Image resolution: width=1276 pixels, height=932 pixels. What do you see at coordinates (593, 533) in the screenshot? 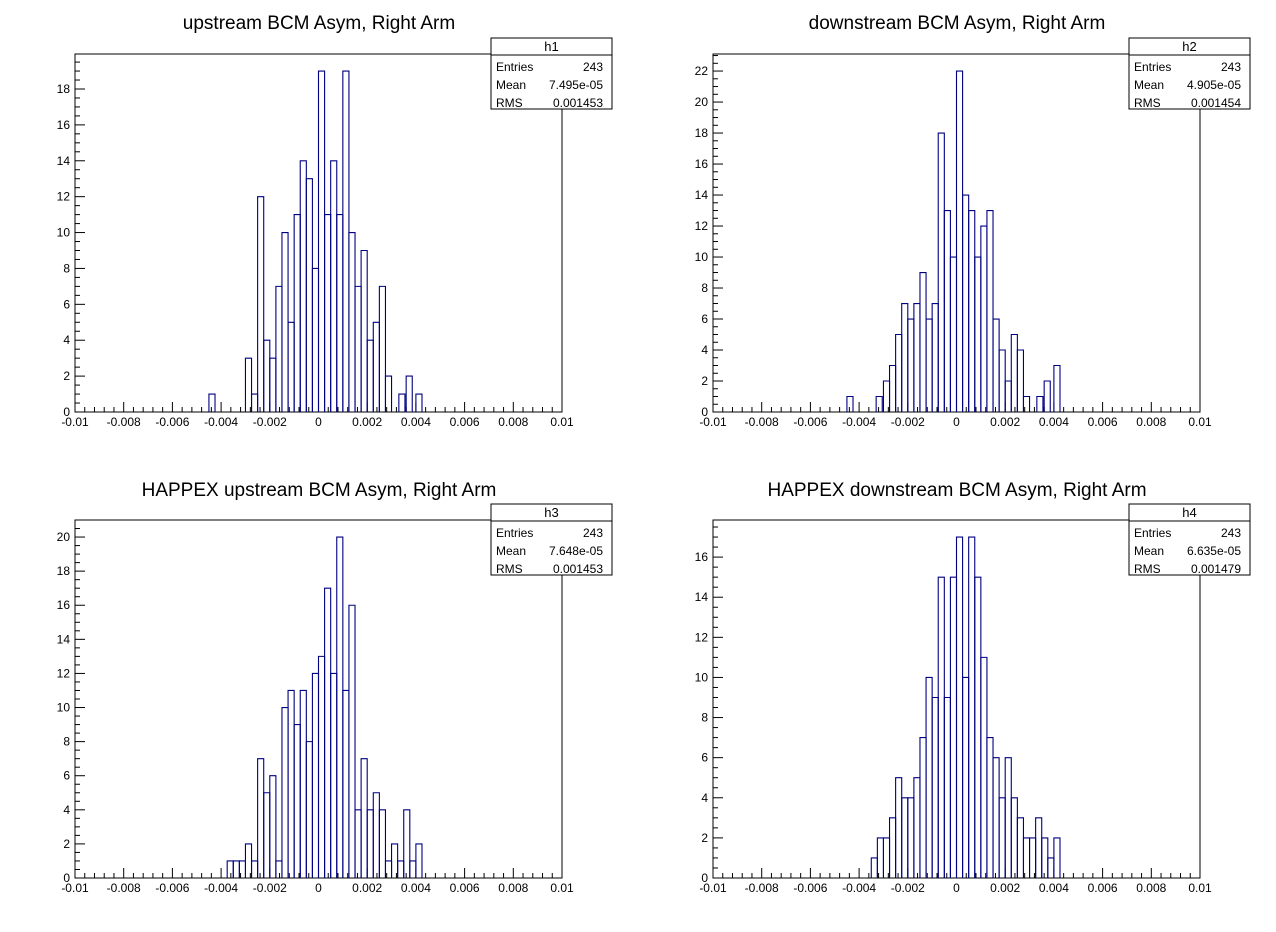
I see `stats-value: 243` at bounding box center [593, 533].